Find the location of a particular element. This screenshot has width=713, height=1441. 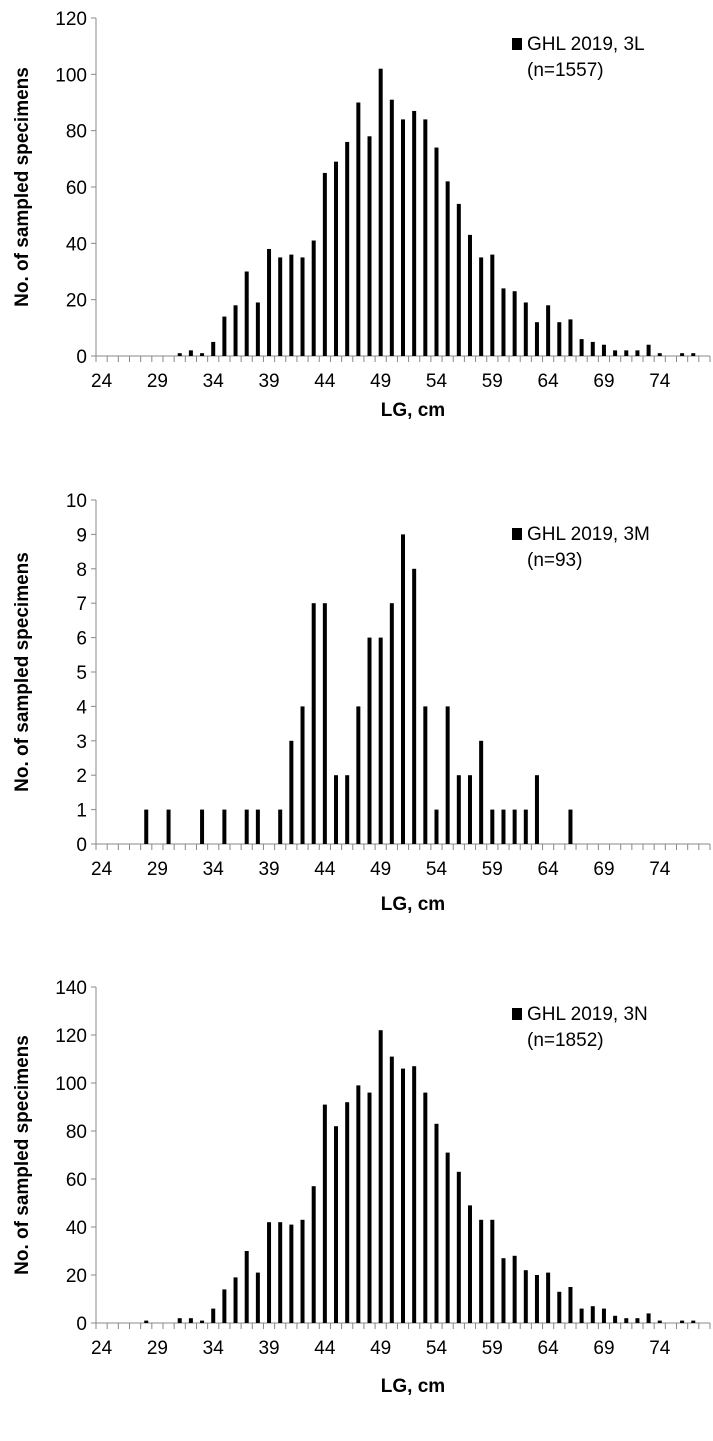

y-tick-label: 140 is located at coordinates (71, 988).